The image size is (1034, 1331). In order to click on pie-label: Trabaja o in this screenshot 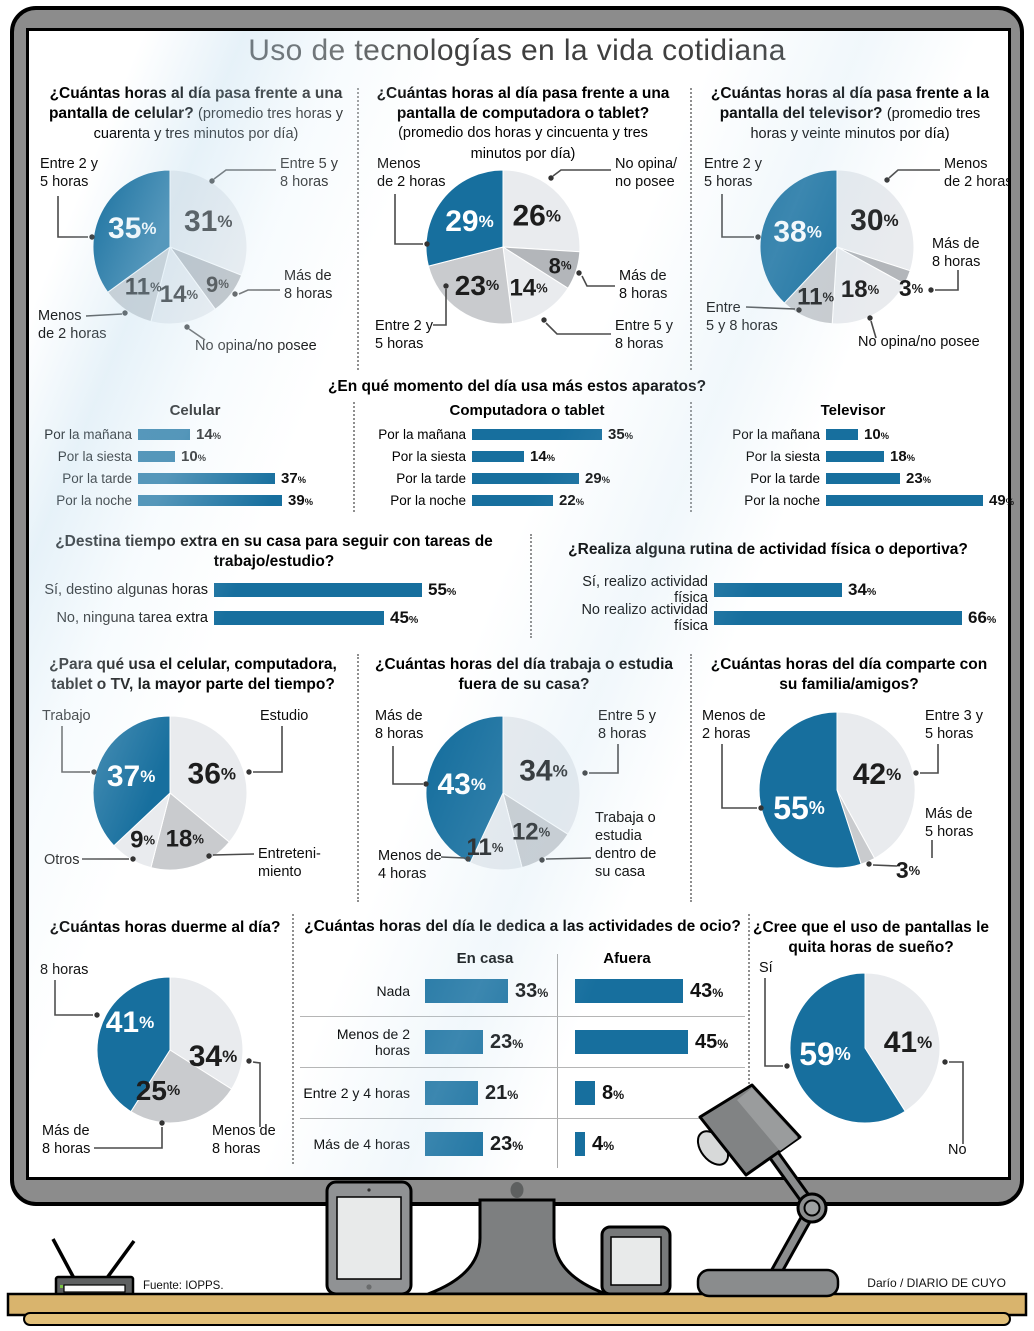, I will do `click(625, 818)`.